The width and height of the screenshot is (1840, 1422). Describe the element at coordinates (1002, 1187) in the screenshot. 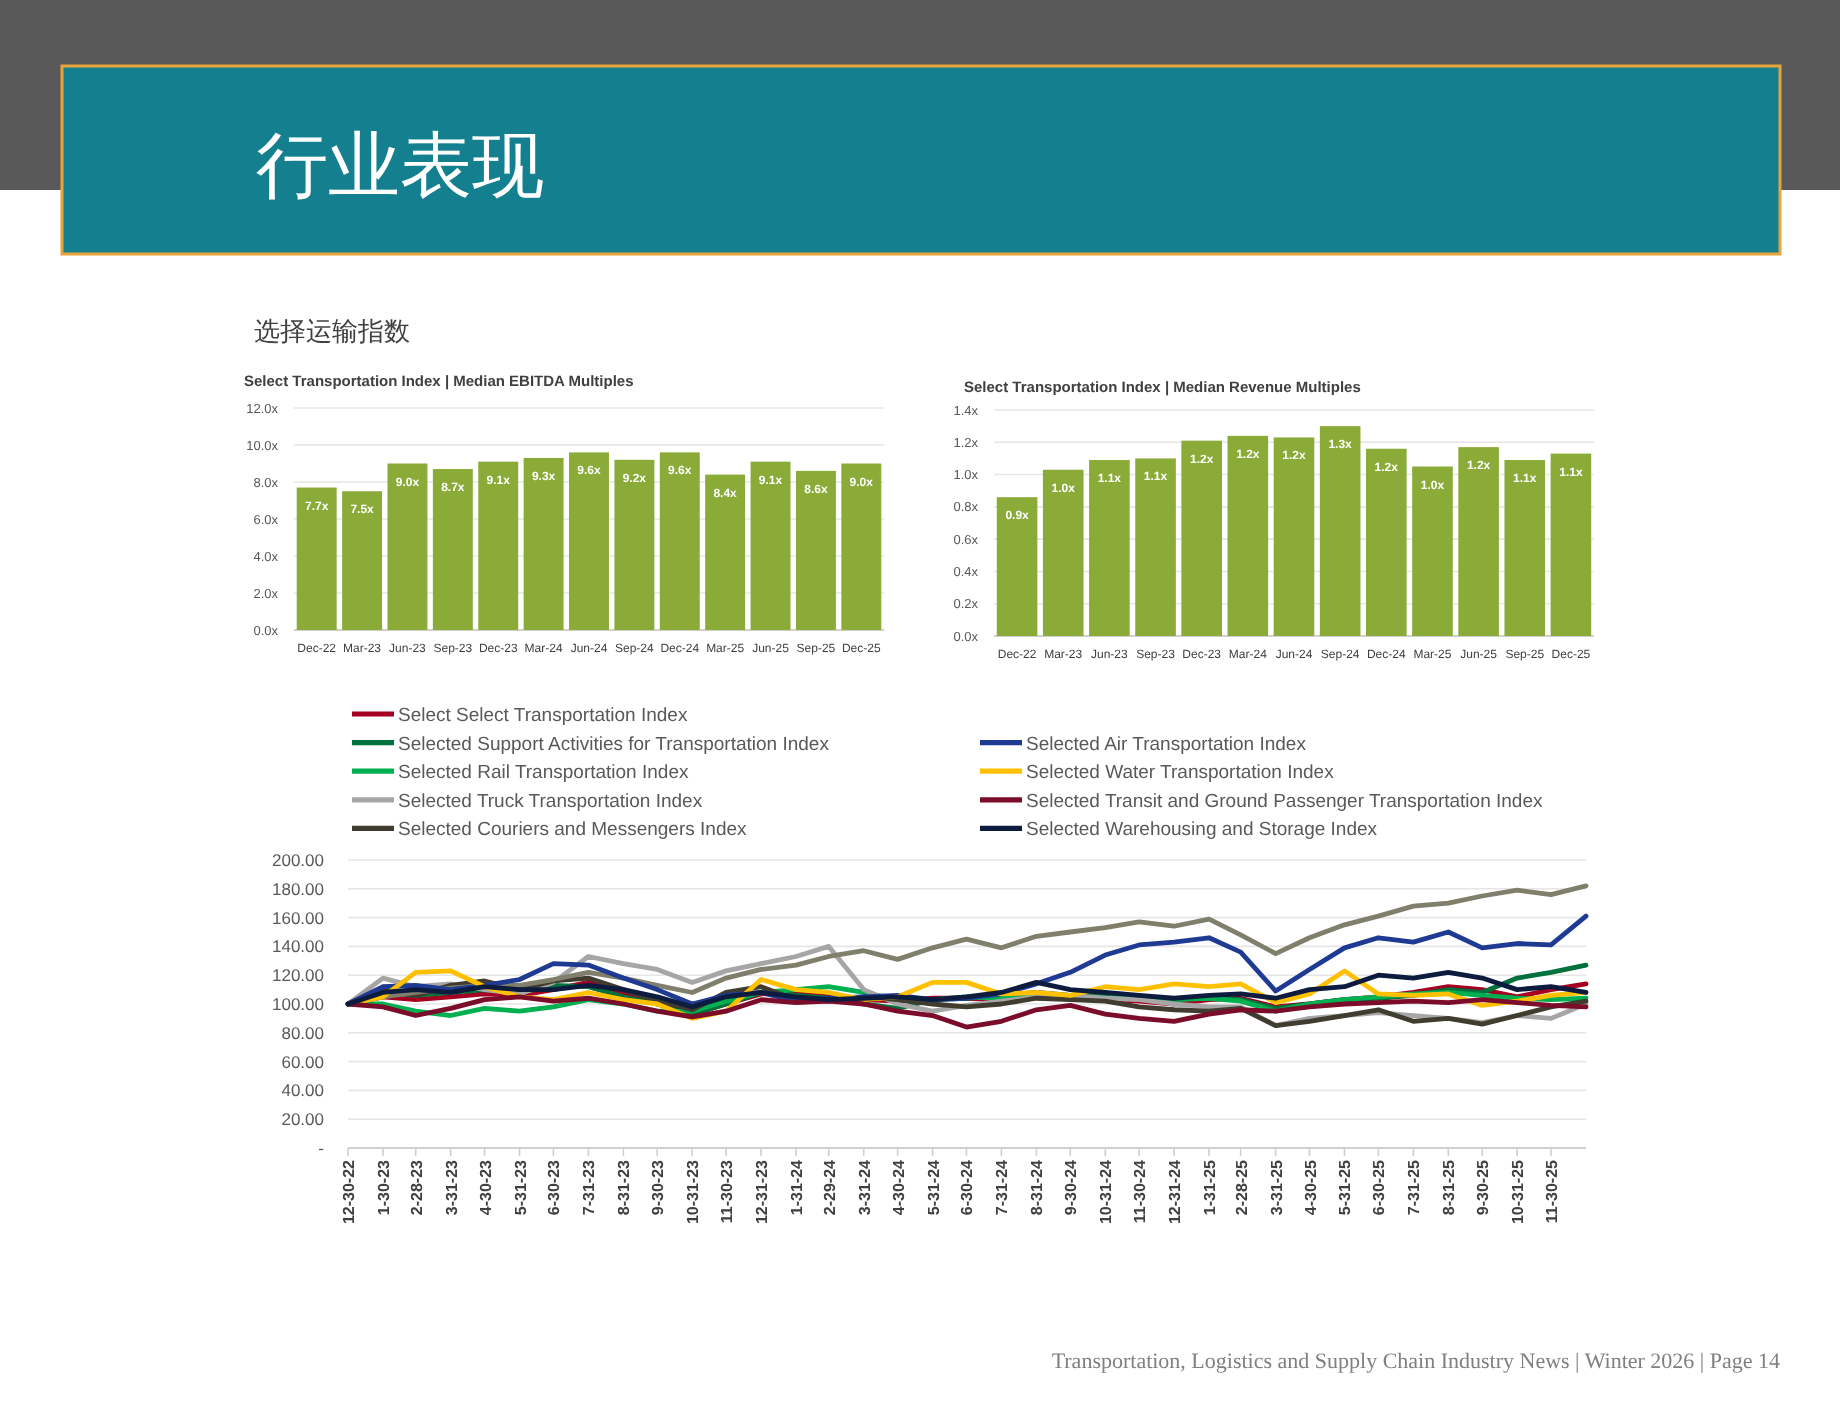

I see `x-tick-label: 7-31-24` at that location.